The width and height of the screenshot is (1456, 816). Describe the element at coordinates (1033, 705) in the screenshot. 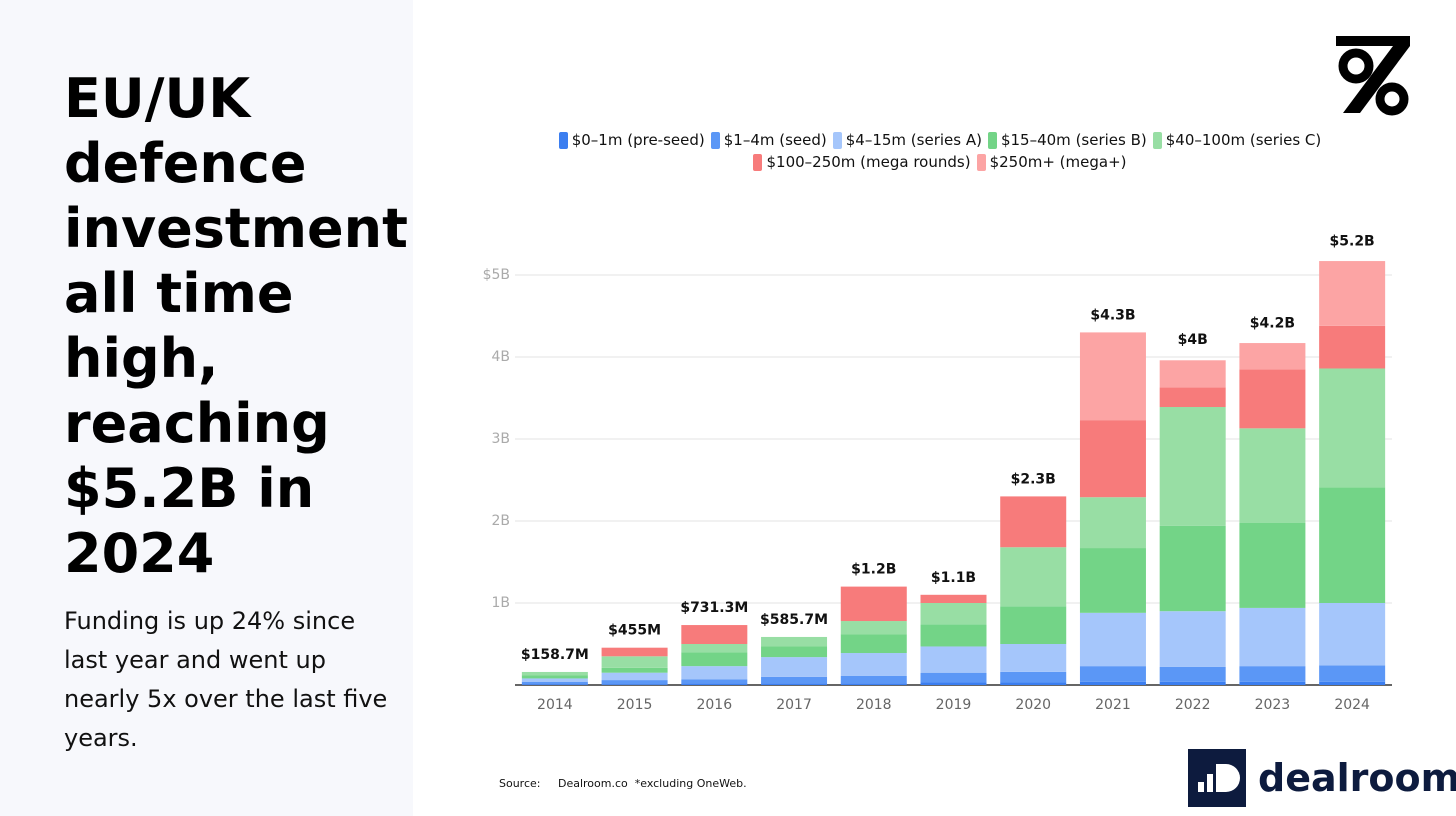

I see `x-tick-label: 2020` at that location.